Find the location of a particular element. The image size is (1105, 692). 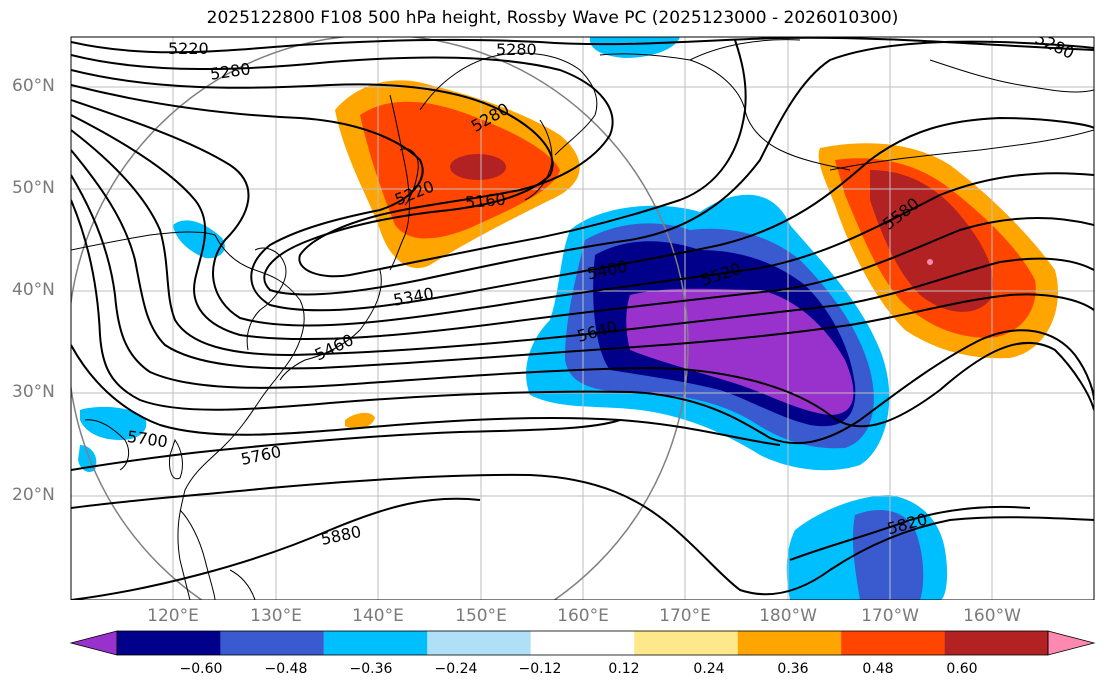

colorbar-tick-label: 0.12 is located at coordinates (624, 669).